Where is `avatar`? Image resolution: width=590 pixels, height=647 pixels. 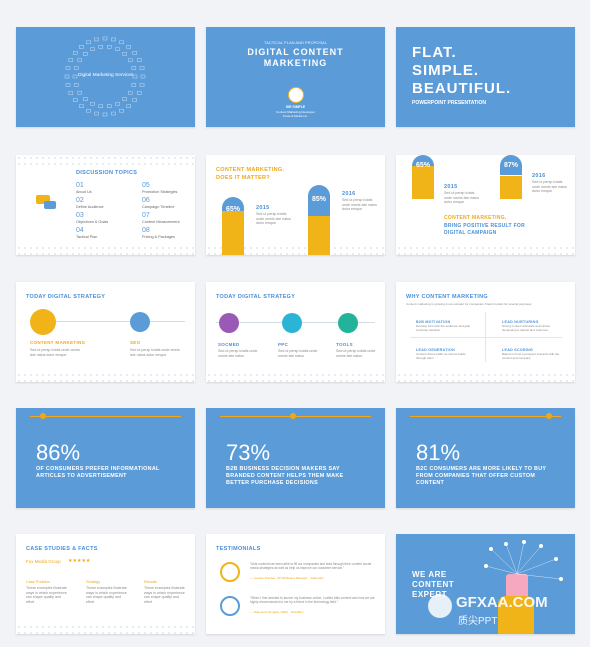
avatar is located at coordinates (230, 606).